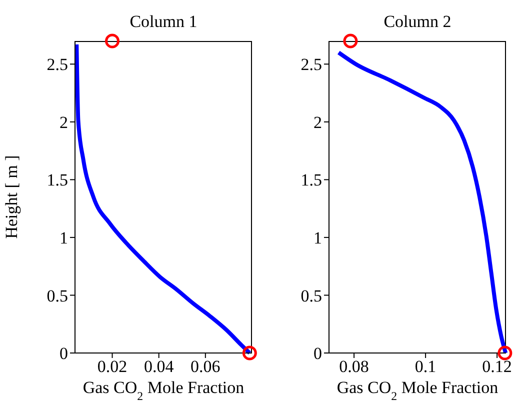 The height and width of the screenshot is (415, 531). I want to click on y-axis-title: Height [ m ], so click(12, 197).